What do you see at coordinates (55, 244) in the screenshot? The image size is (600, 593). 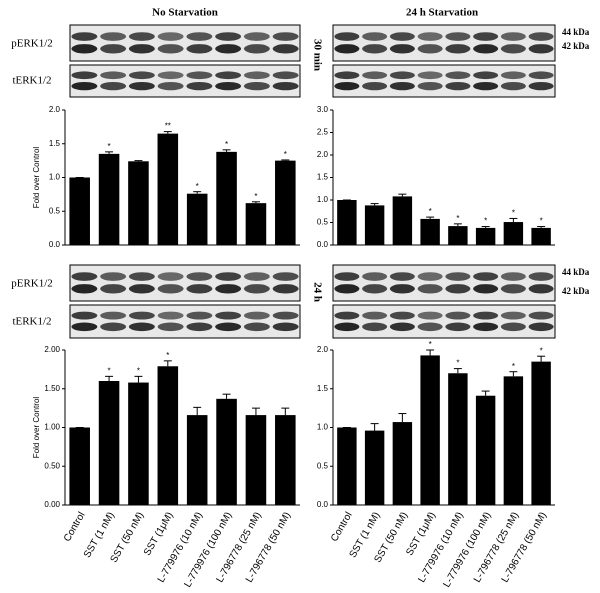 I see `y-tick-label: 0.0` at bounding box center [55, 244].